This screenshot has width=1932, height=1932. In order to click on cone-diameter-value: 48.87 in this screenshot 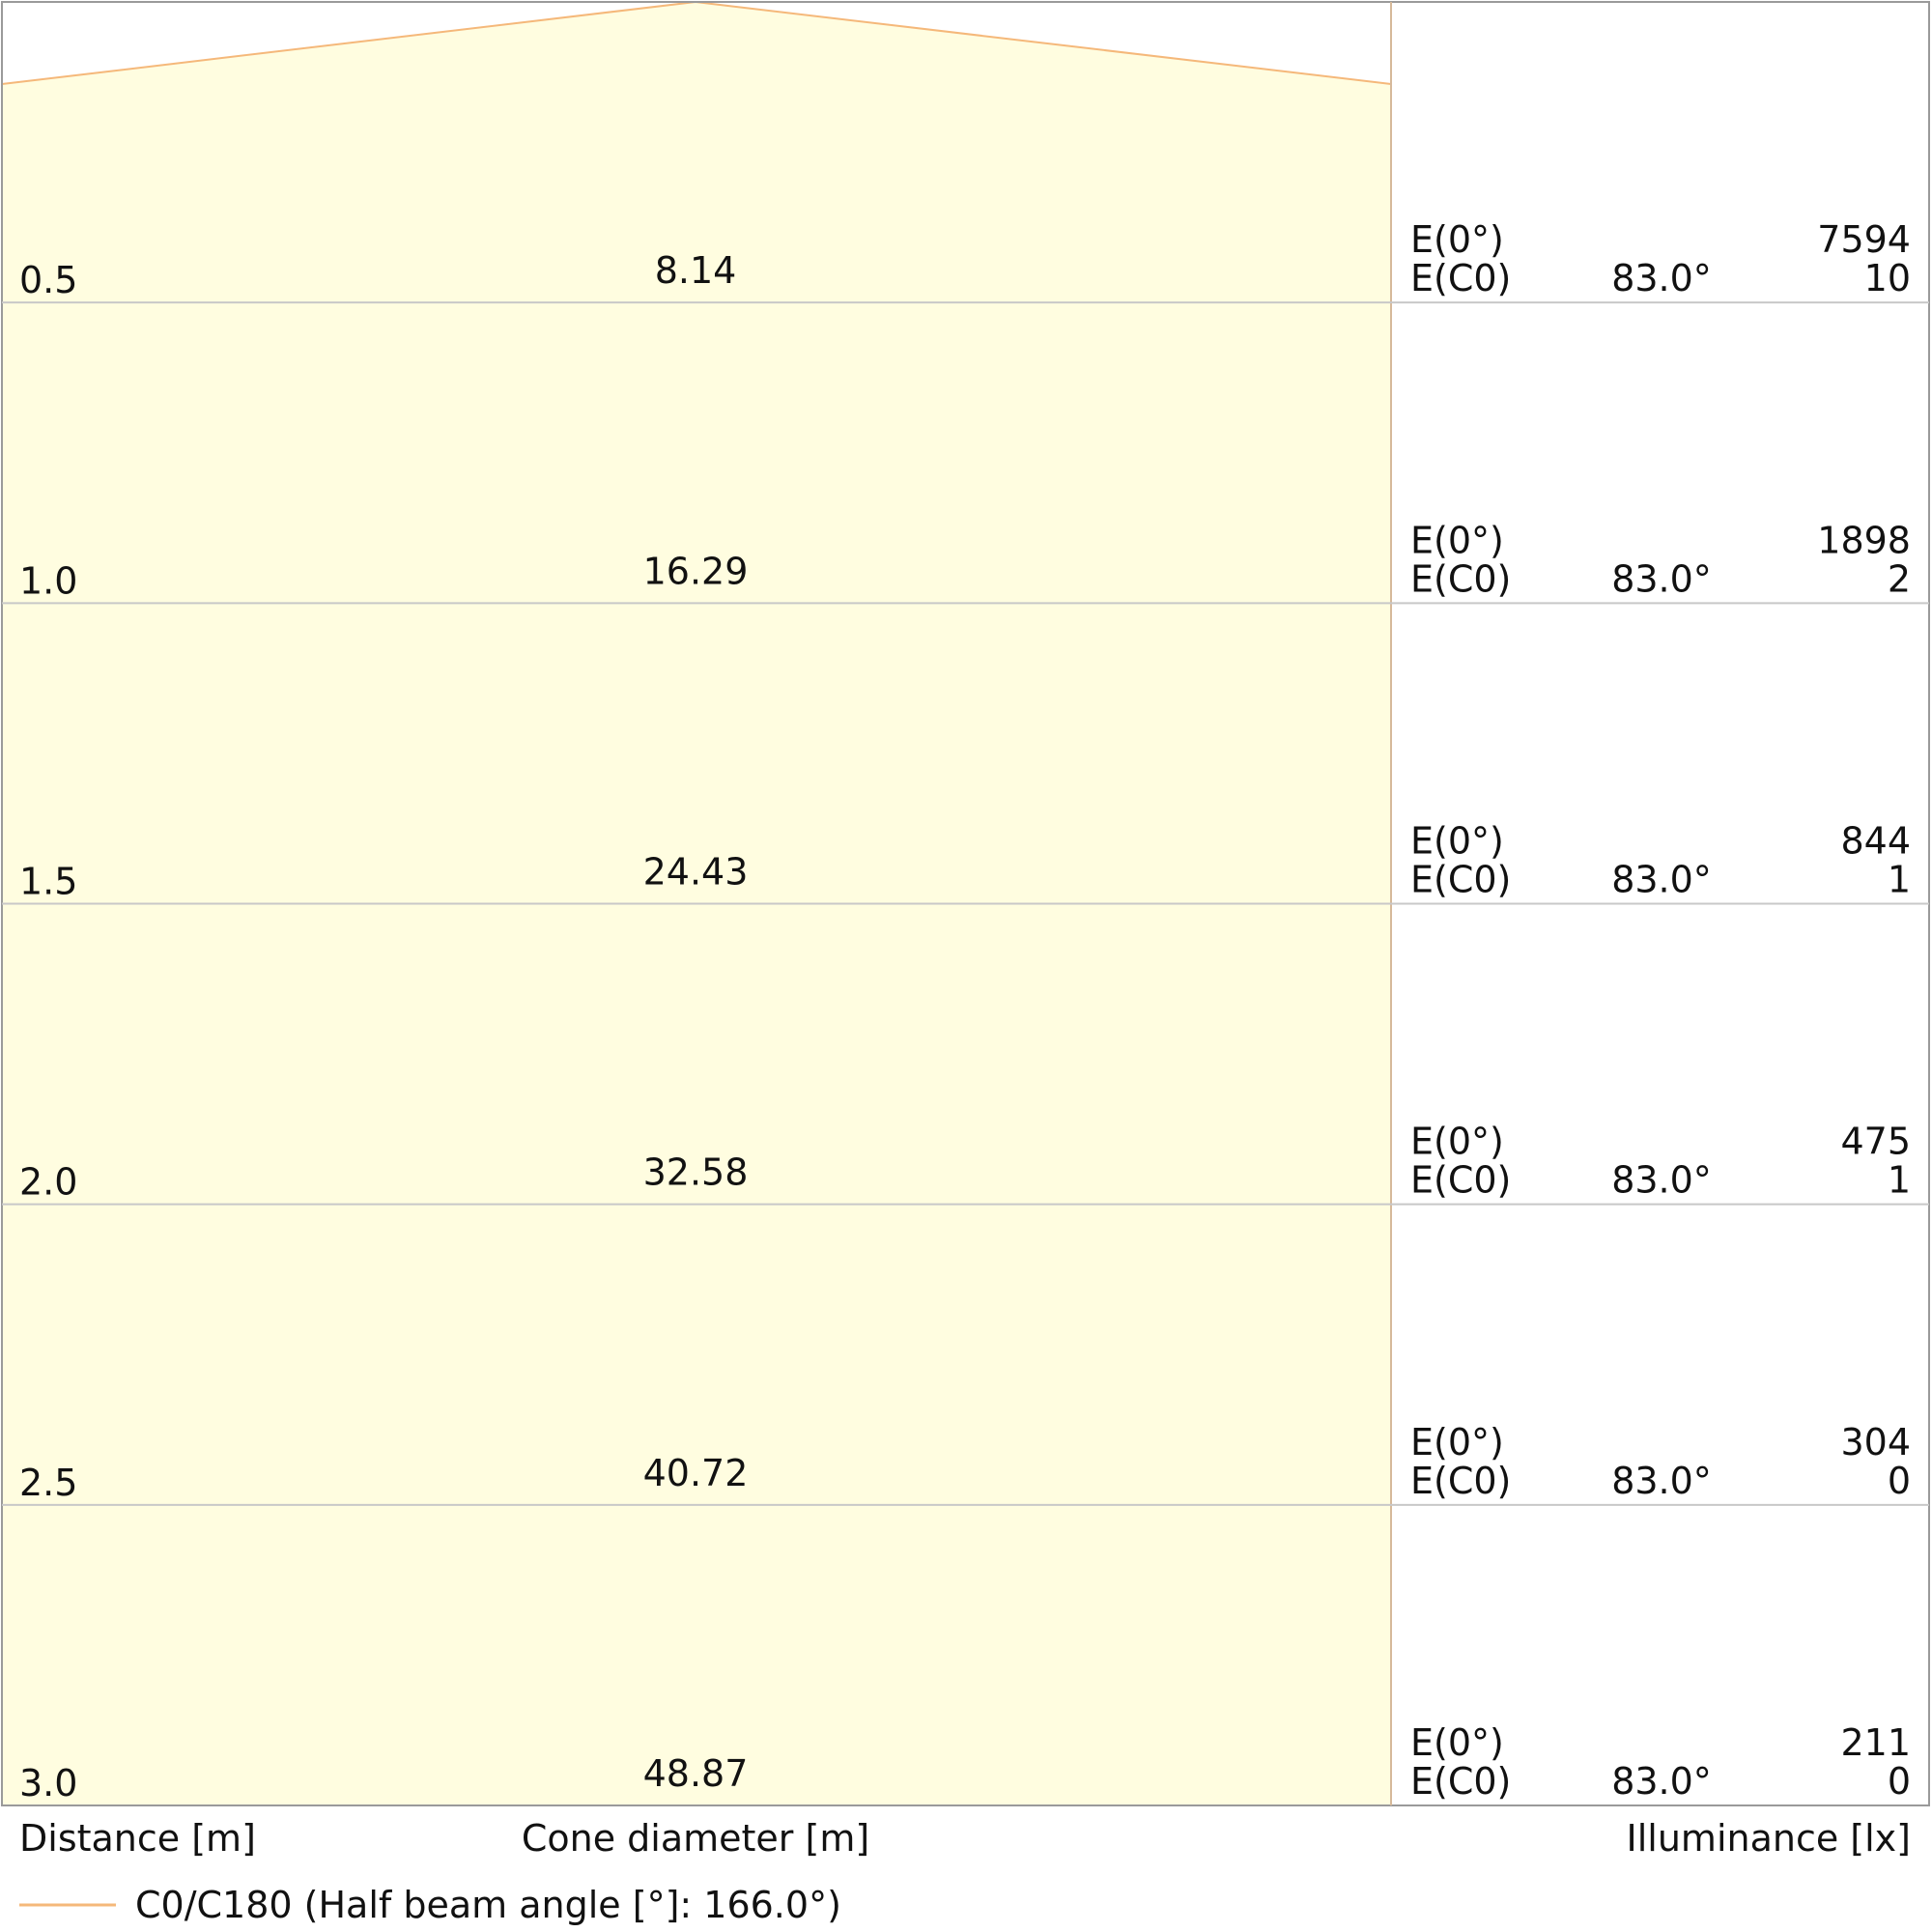, I will do `click(696, 1773)`.